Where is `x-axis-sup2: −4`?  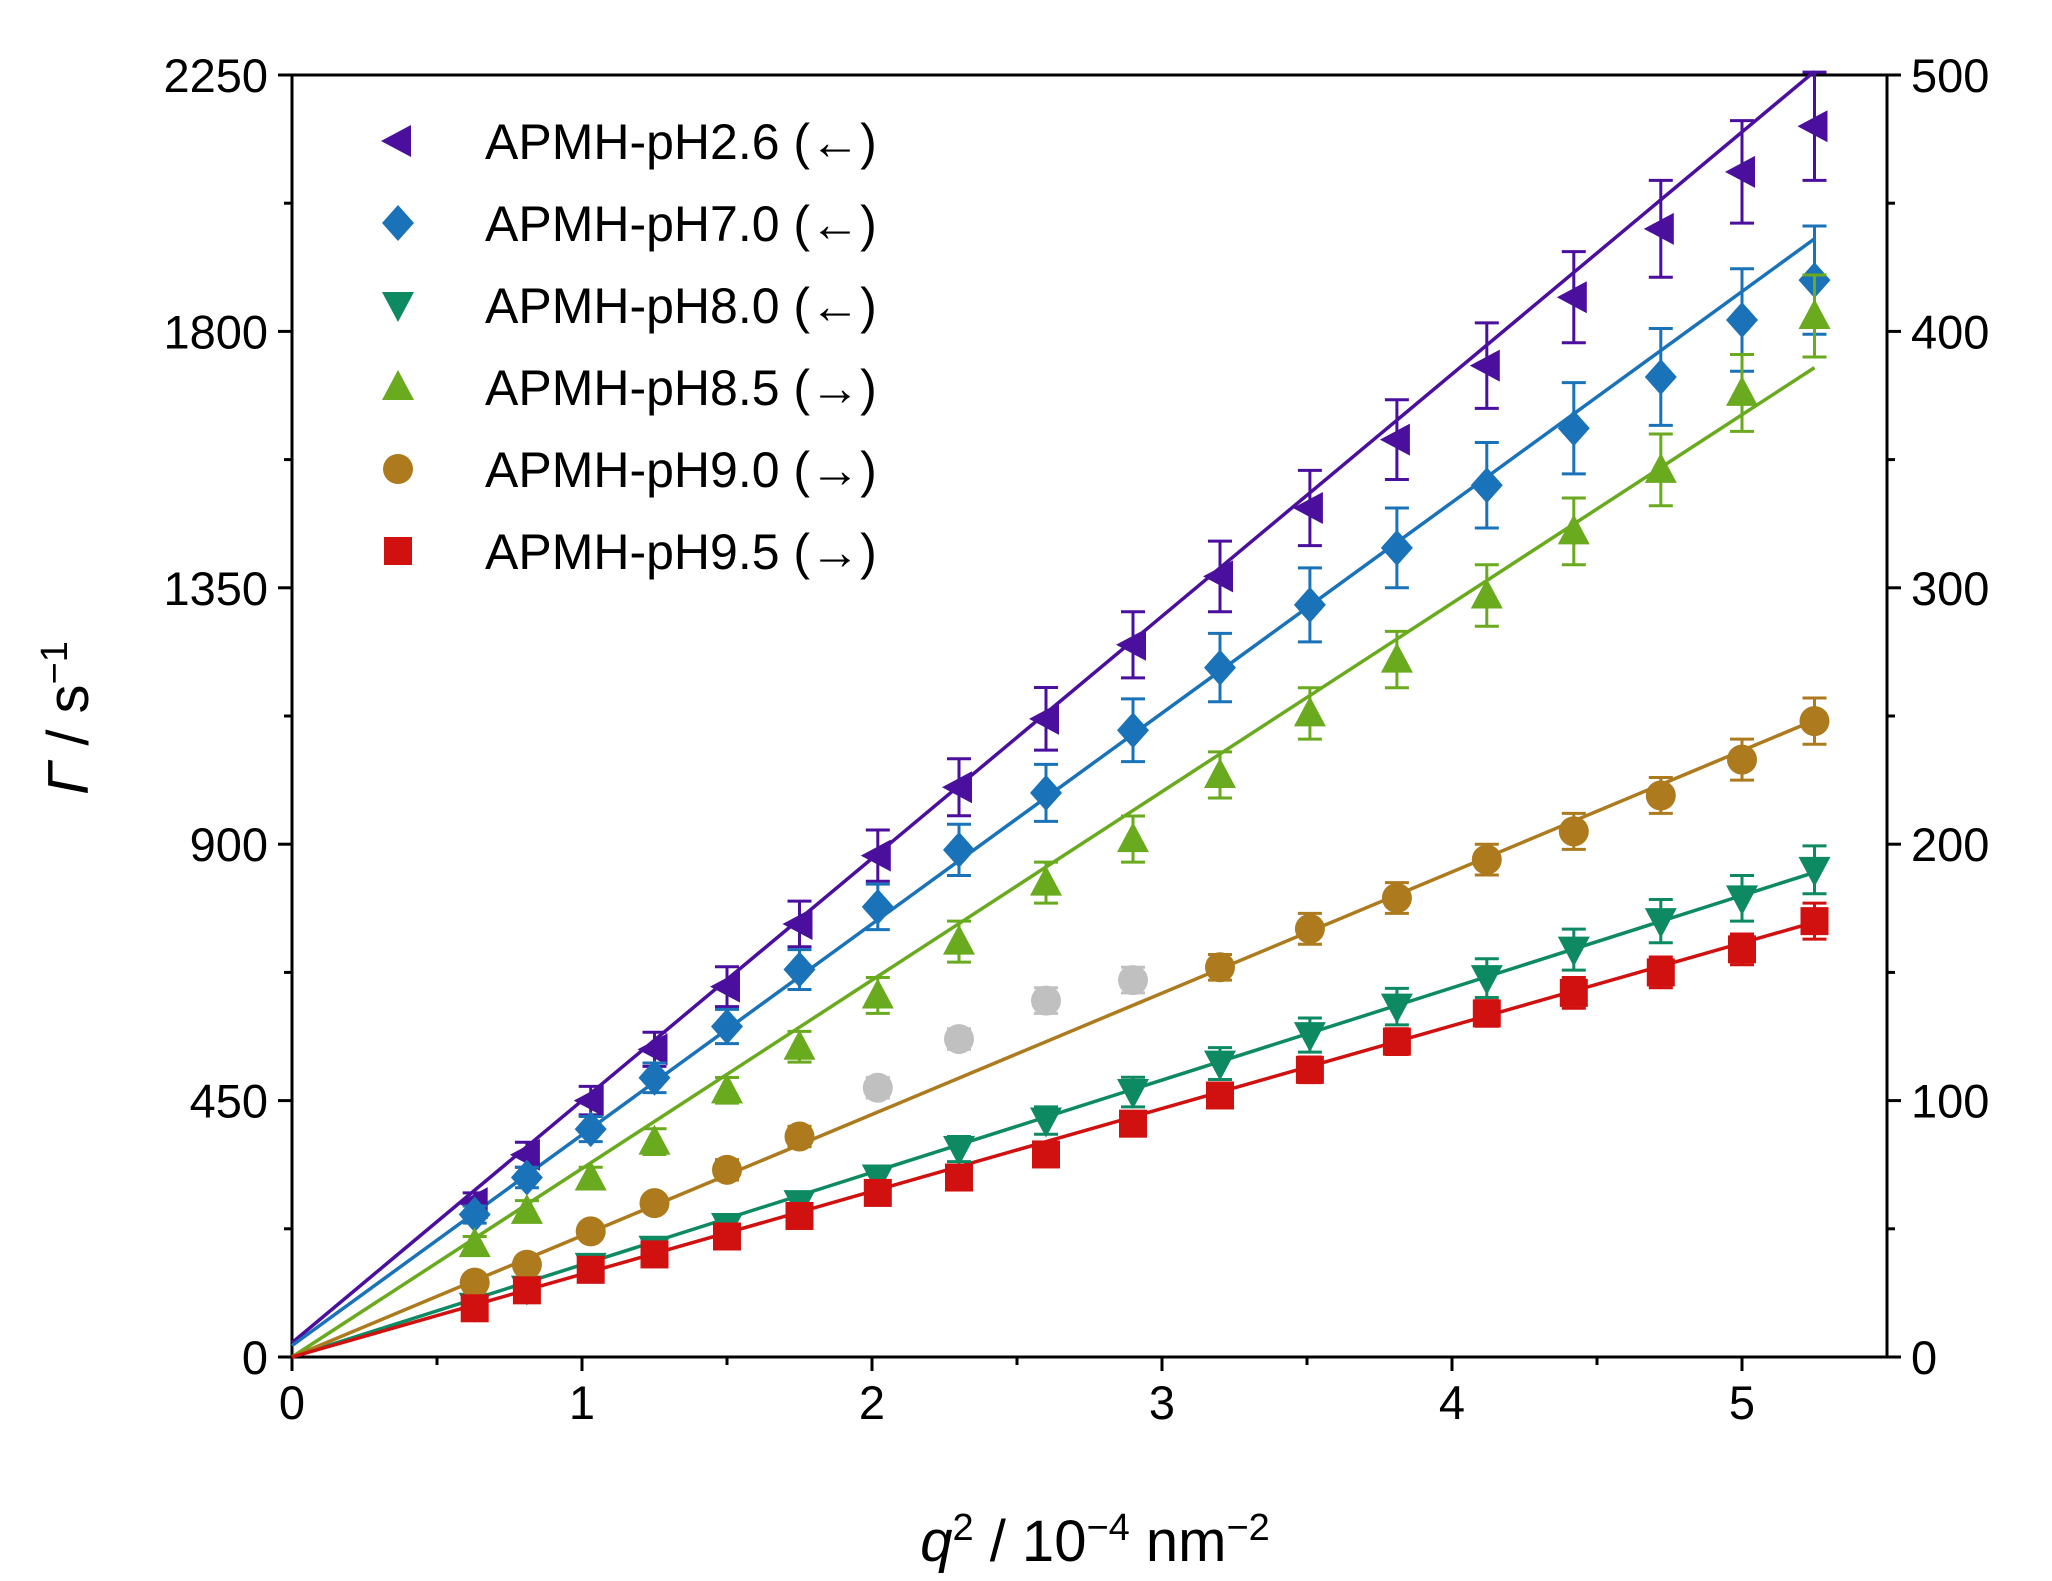 x-axis-sup2: −4 is located at coordinates (1107, 1528).